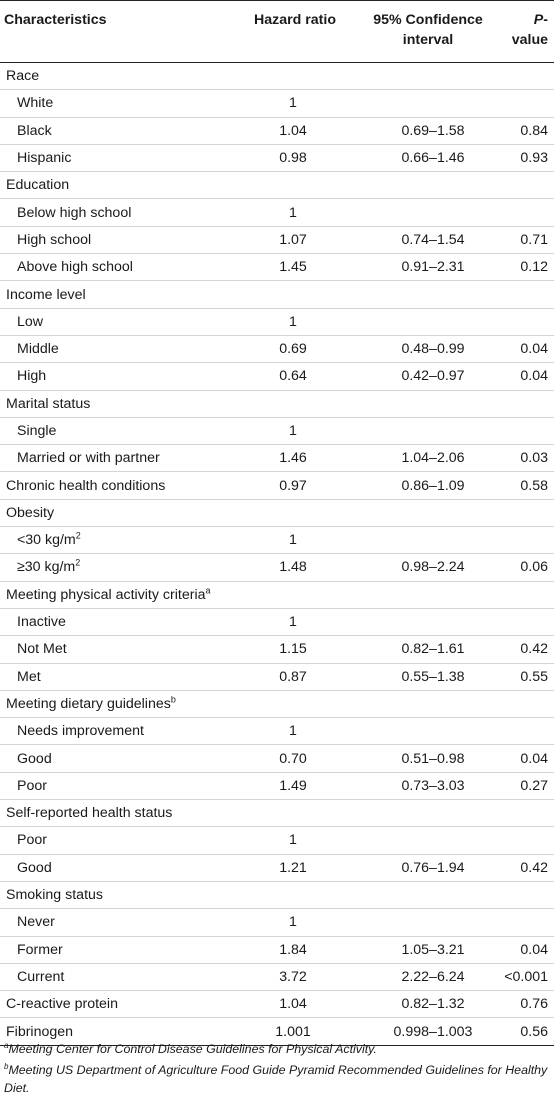 The image size is (556, 1101). I want to click on p-value-cell: 0.71, so click(534, 239).